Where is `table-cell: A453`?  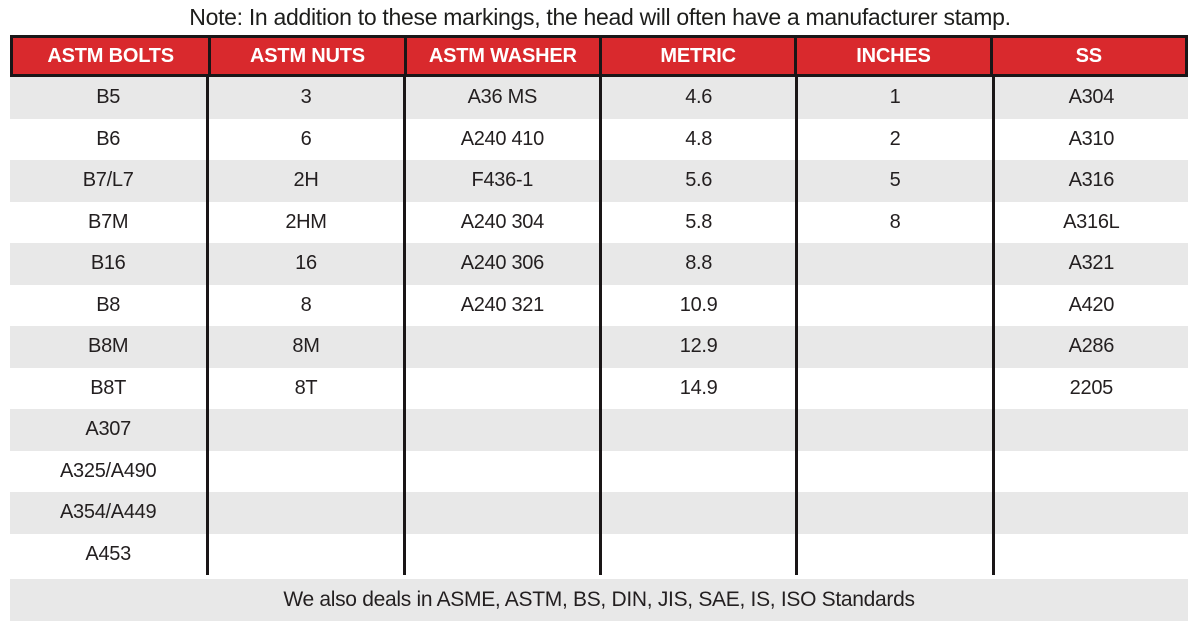 table-cell: A453 is located at coordinates (108, 554).